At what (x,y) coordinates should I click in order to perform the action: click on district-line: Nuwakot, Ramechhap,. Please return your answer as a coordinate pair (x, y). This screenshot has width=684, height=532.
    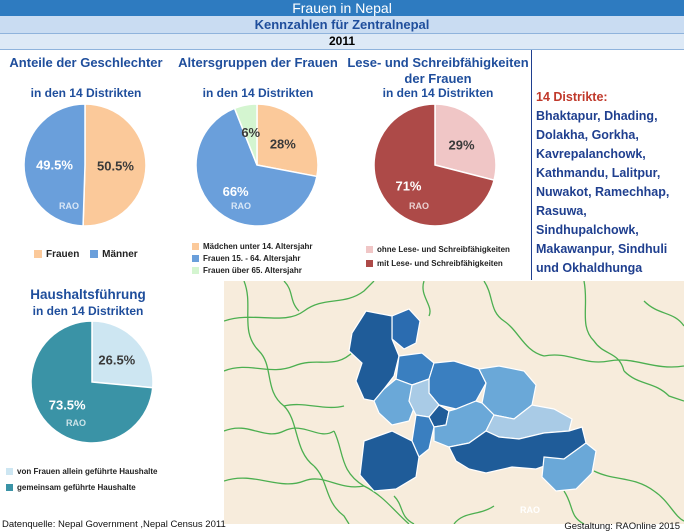
    Looking at the image, I should click on (603, 192).